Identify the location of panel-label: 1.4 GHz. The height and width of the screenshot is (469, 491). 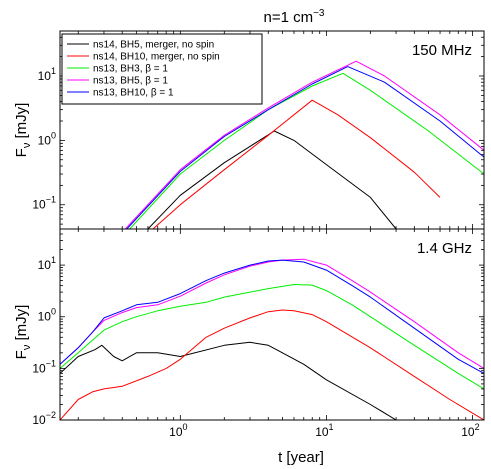
(444, 248).